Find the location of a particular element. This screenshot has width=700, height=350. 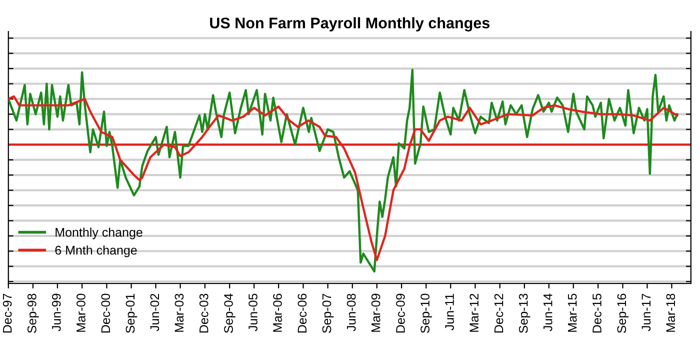

x-tick-label: Jun-08 is located at coordinates (351, 313).